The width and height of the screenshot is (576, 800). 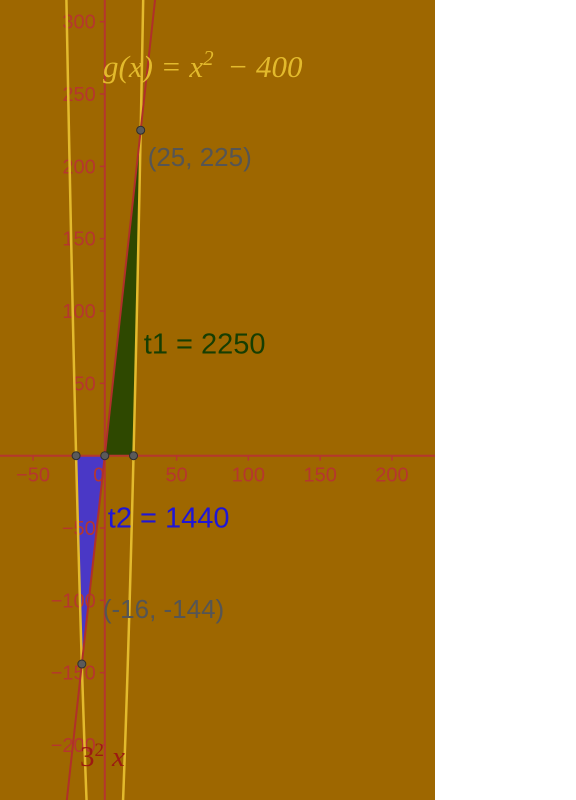 What do you see at coordinates (205, 345) in the screenshot?
I see `region-label-t1: t1 = 2250` at bounding box center [205, 345].